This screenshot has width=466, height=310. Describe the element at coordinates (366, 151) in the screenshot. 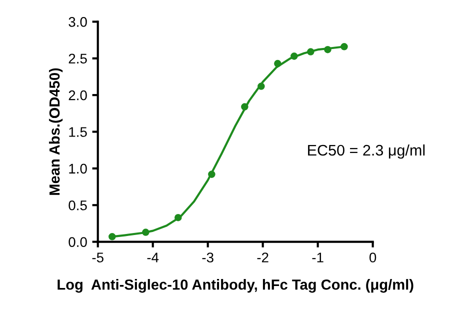

I see `annotation: EC50 = 2.3 μg/ml` at that location.